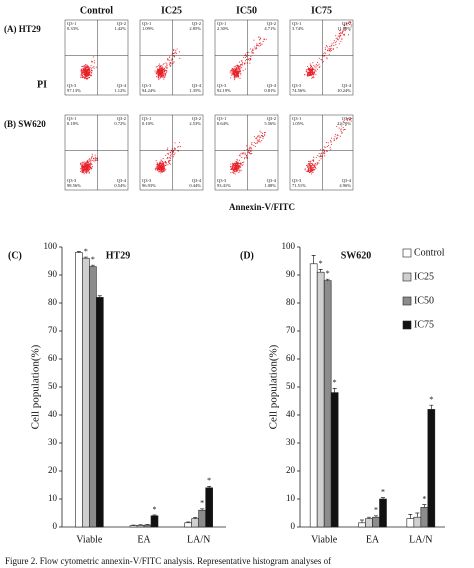 The width and height of the screenshot is (474, 568). Describe the element at coordinates (299, 90) in the screenshot. I see `quadrant-value: 74.56%` at that location.